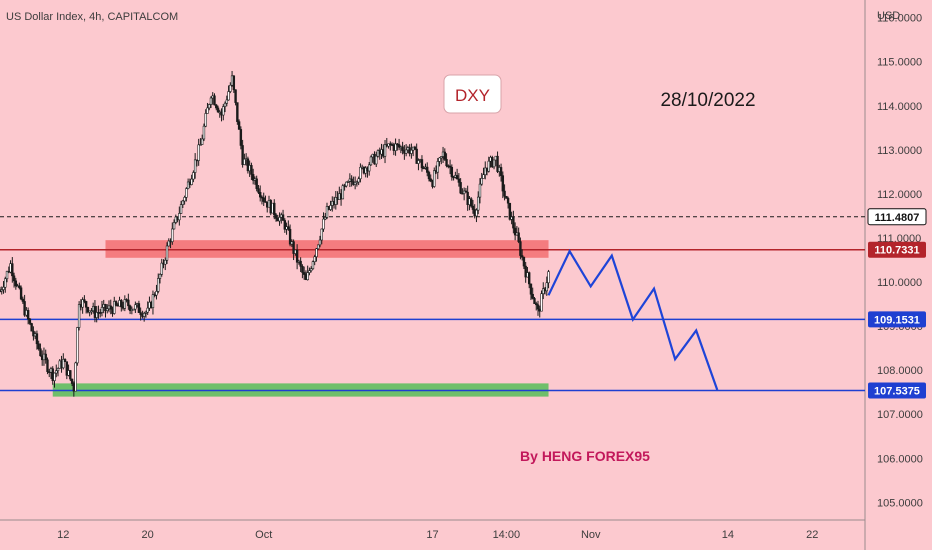 This screenshot has width=932, height=550. Describe the element at coordinates (263, 535) in the screenshot. I see `time-tick-label: Oct` at that location.